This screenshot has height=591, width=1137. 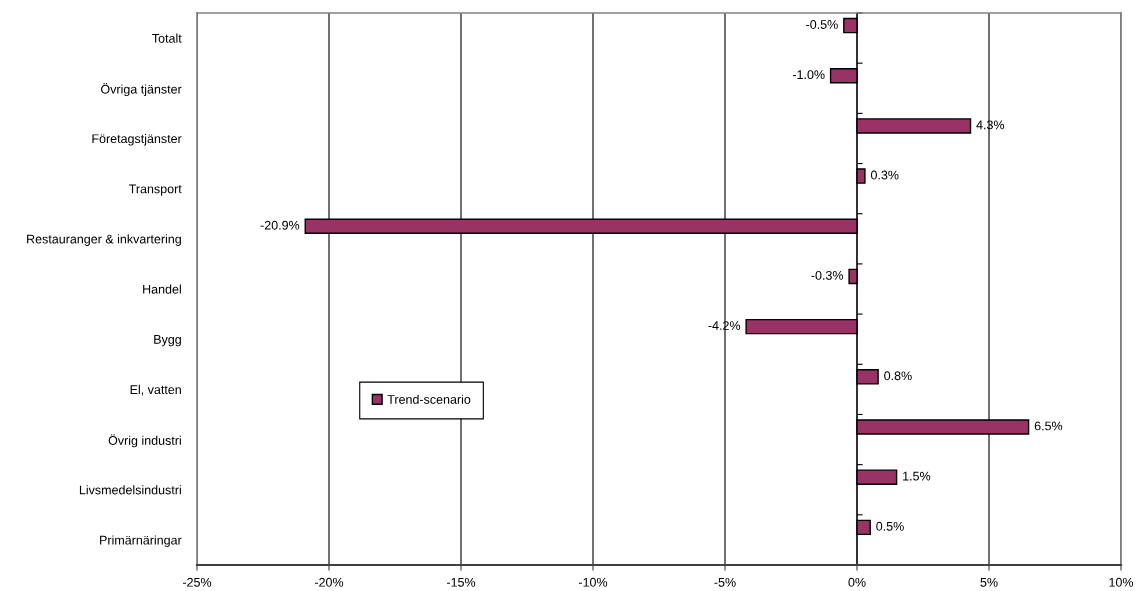 I want to click on data-label: 0.5%, so click(x=890, y=526).